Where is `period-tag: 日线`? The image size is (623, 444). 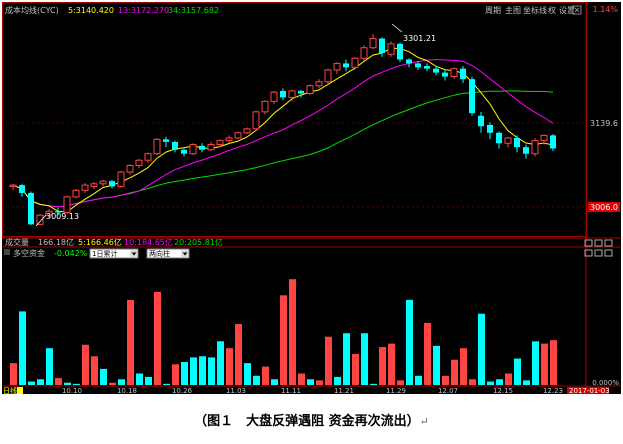 period-tag: 日线 is located at coordinates (10, 390).